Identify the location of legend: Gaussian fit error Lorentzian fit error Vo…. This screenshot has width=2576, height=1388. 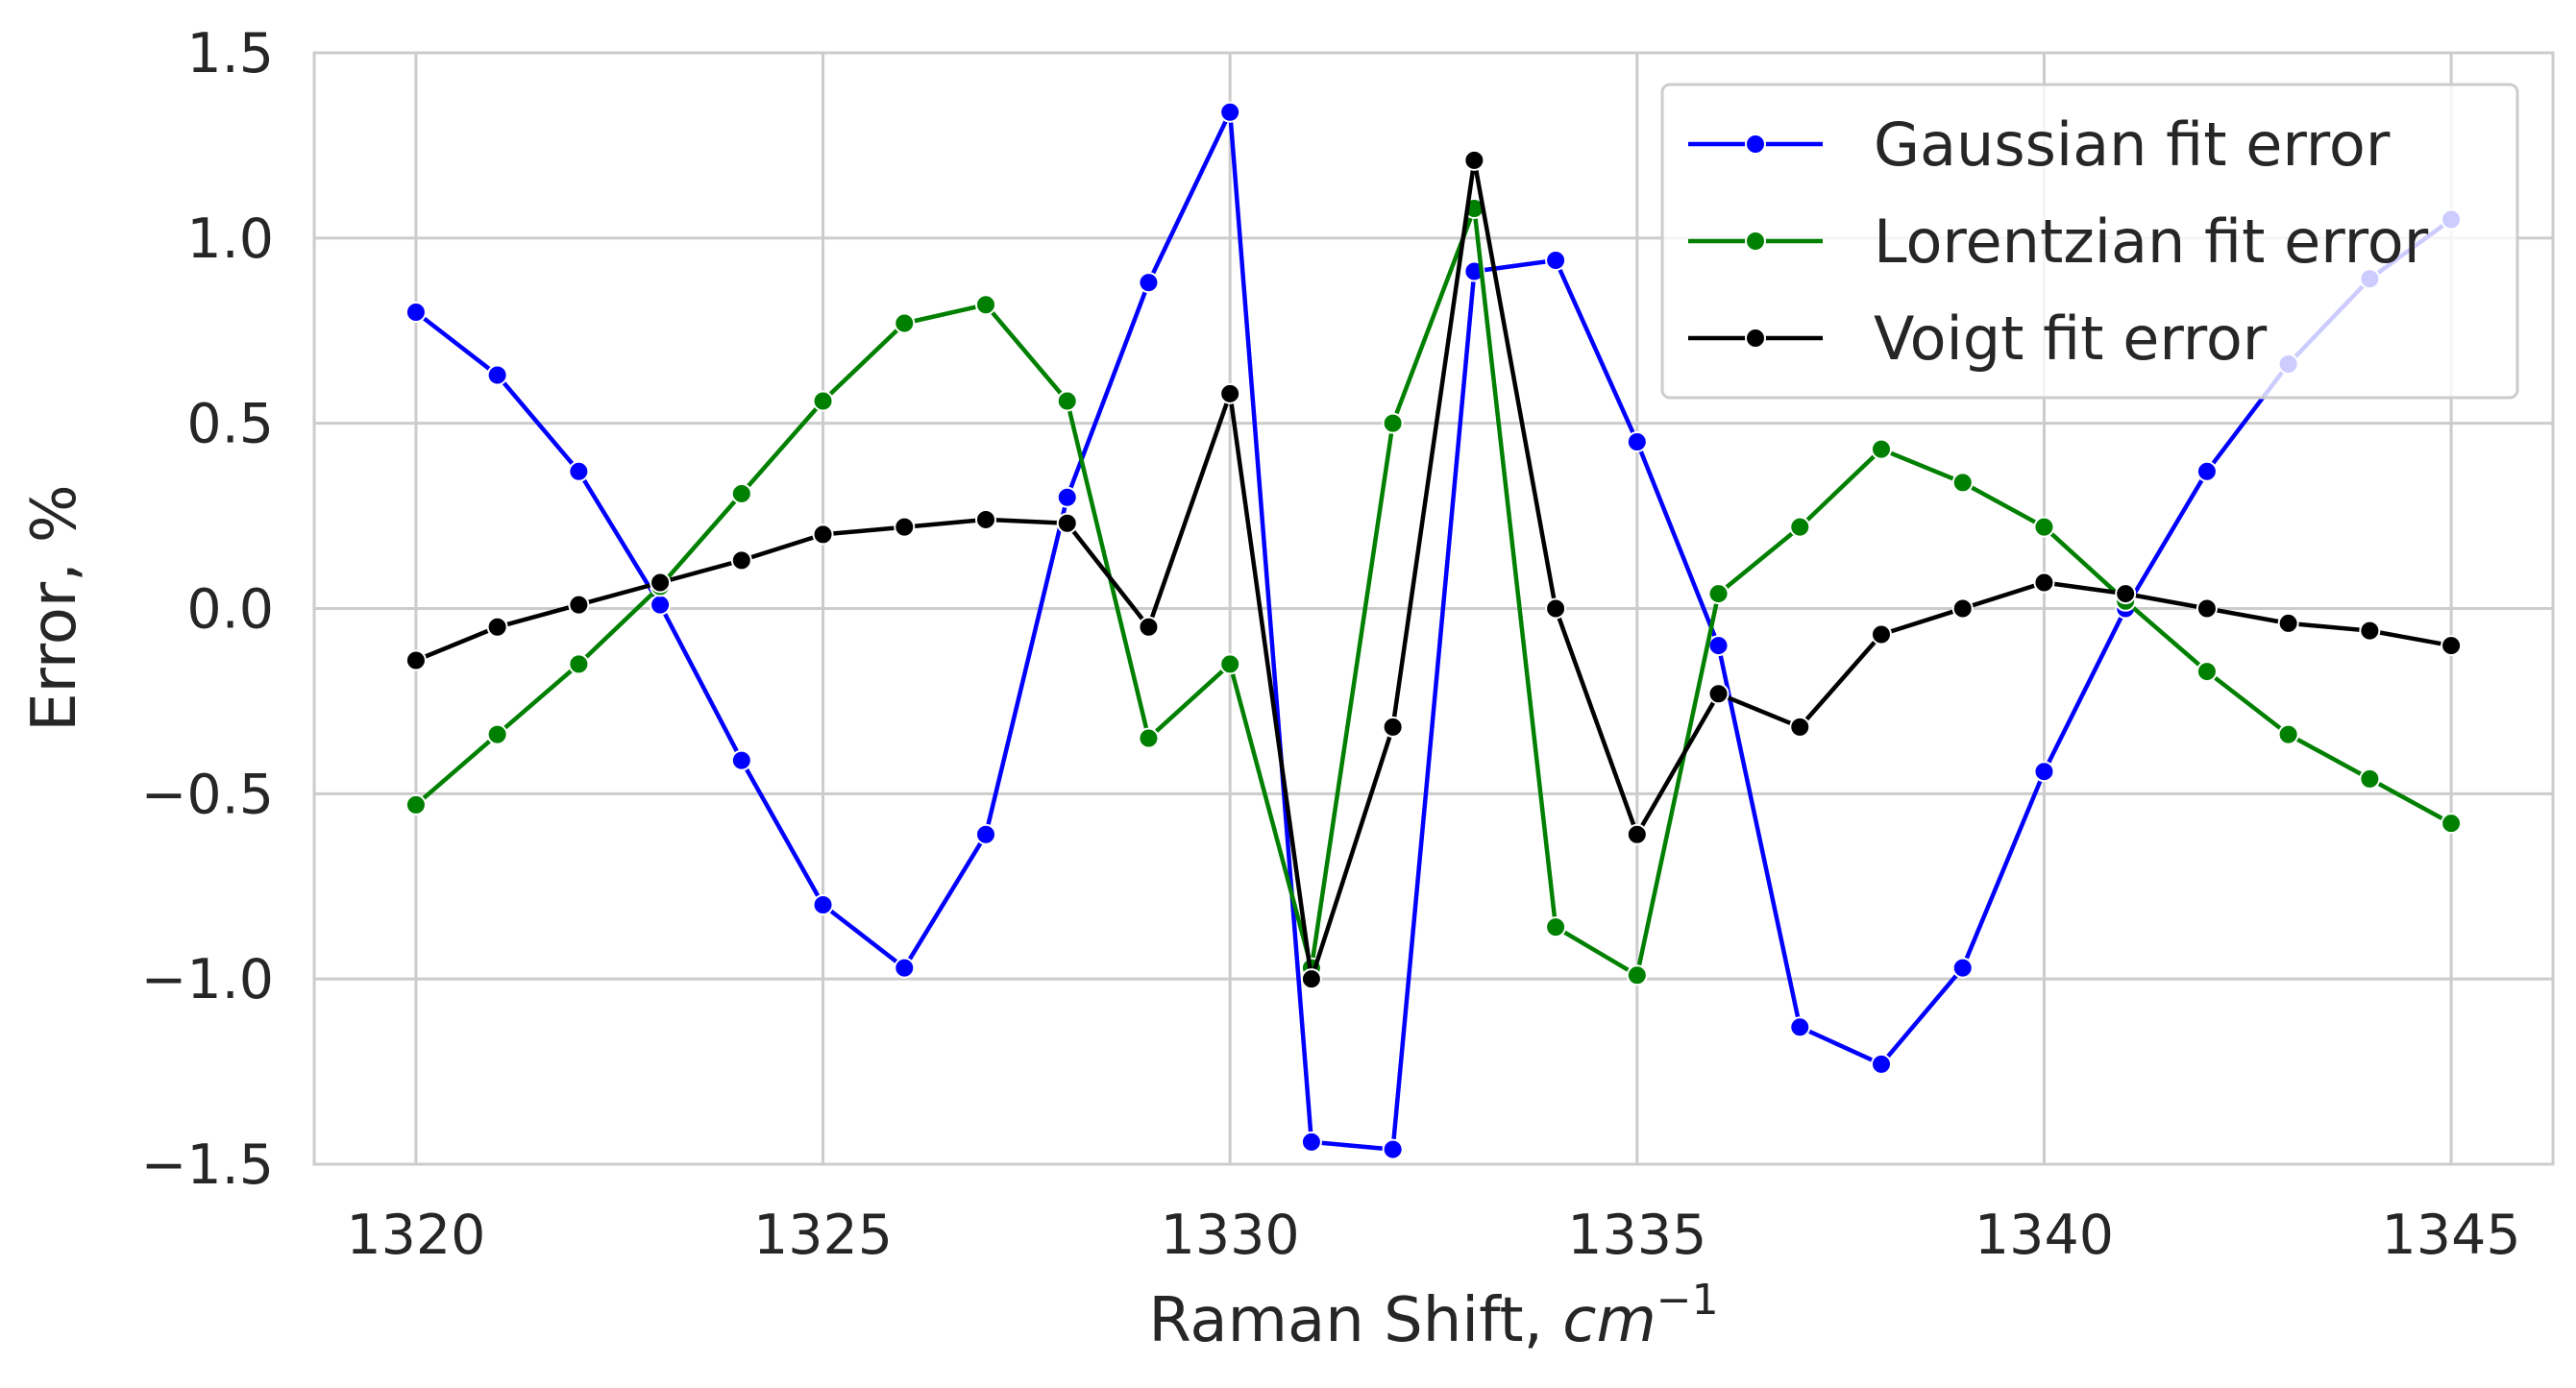
(2089, 241).